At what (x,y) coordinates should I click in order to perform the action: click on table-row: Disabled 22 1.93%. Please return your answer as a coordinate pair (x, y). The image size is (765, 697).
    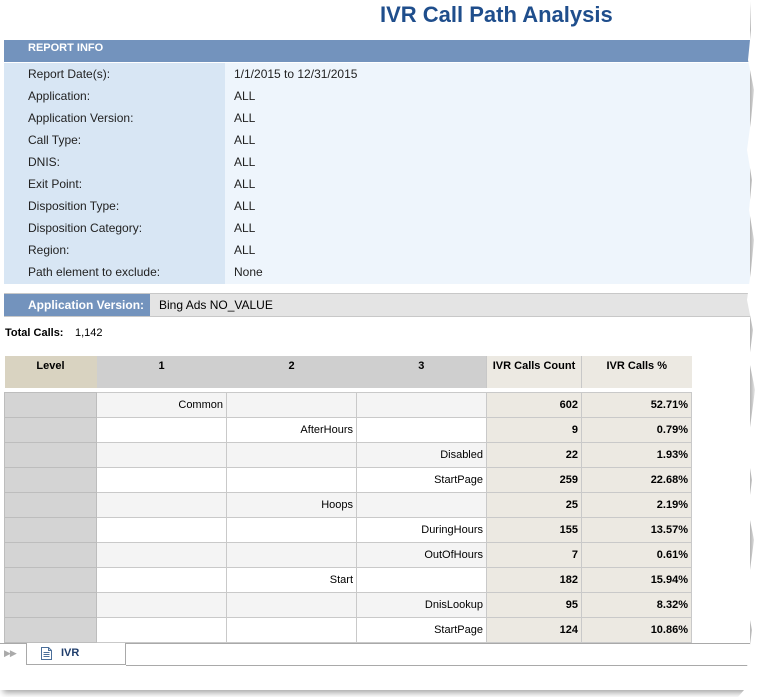
    Looking at the image, I should click on (348, 454).